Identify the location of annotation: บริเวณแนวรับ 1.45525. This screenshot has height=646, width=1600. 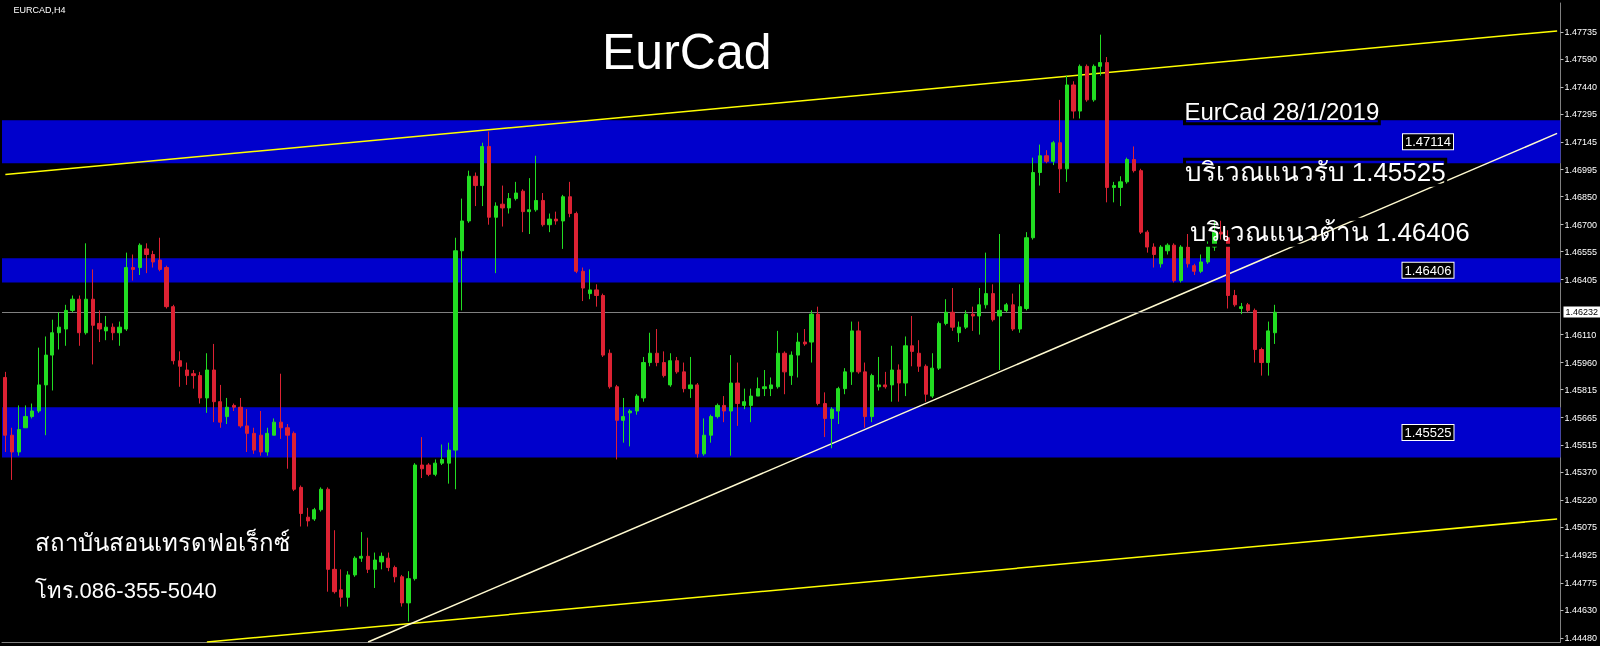
(1315, 172).